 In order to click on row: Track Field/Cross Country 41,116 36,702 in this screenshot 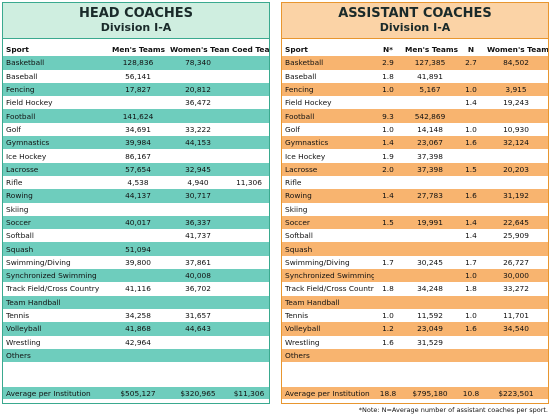, I will do `click(136, 288)`.